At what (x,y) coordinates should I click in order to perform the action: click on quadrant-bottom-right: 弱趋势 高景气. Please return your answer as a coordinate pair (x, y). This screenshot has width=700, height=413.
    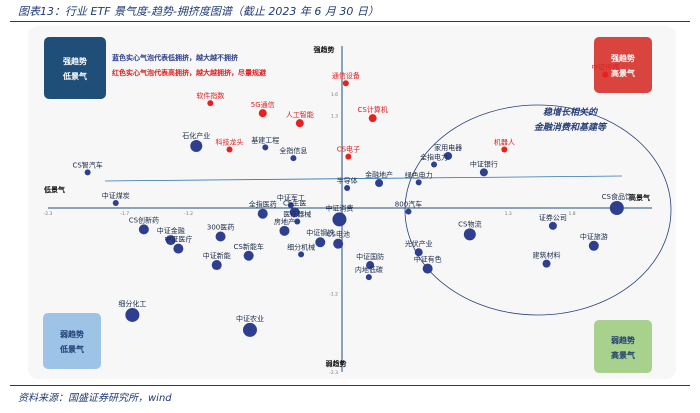
    Looking at the image, I should click on (623, 346).